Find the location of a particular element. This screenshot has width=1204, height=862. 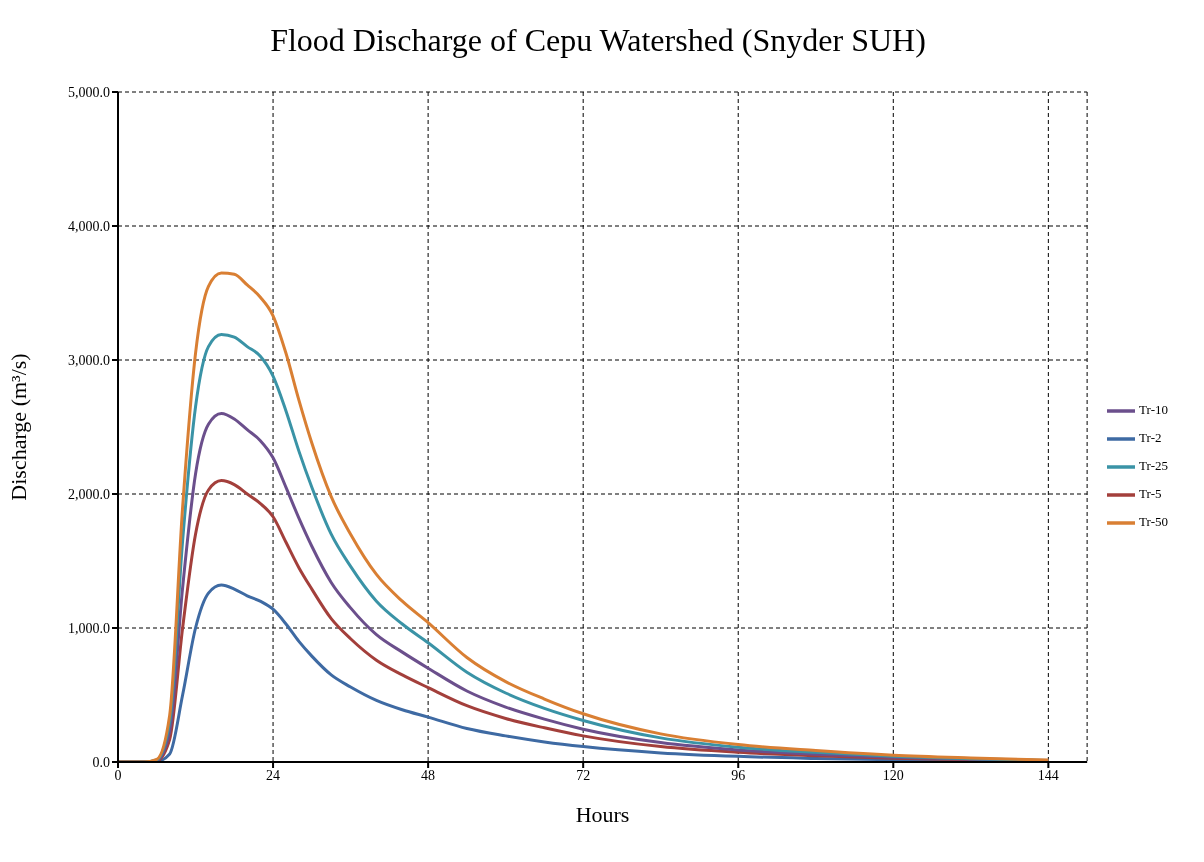

y-tick-label: 2,000.0 is located at coordinates (89, 494).